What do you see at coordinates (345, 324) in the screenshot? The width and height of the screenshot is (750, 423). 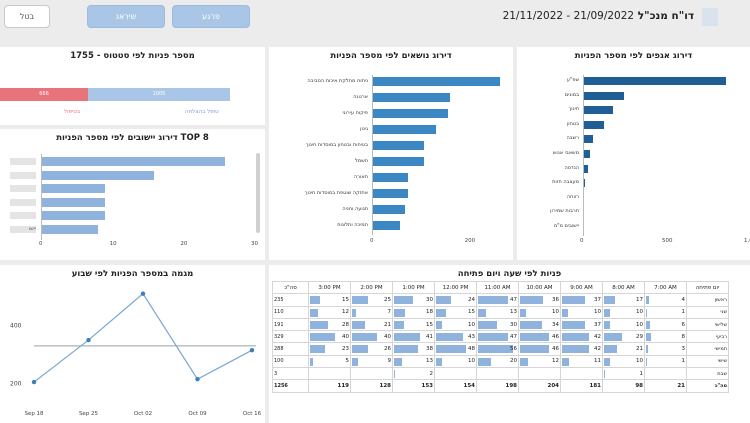 I see `hours-cell-value: 28` at bounding box center [345, 324].